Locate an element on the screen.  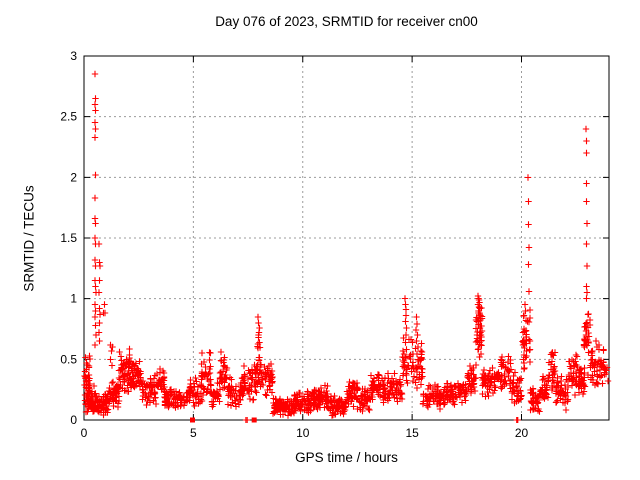
svg-text: 1.5 is located at coordinates (68, 238).